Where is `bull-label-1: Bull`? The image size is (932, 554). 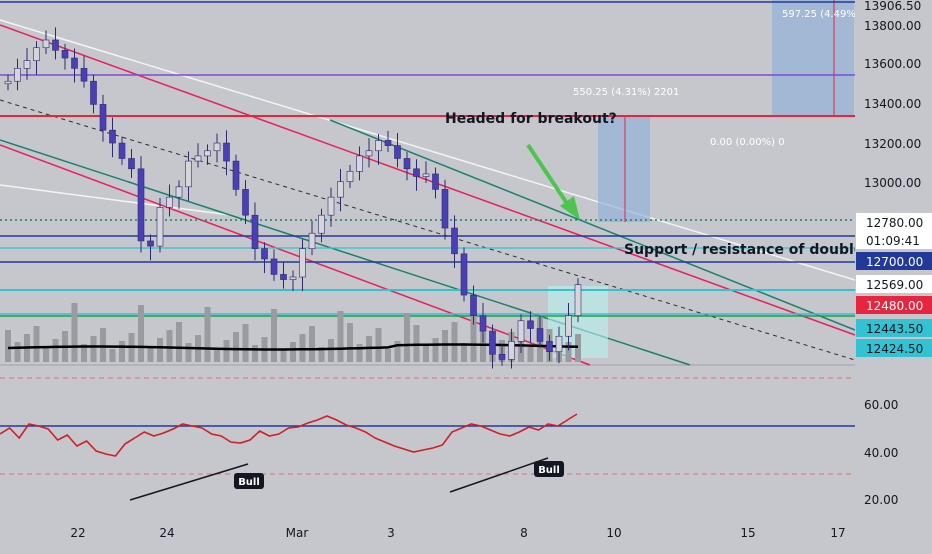 bull-label-1: Bull is located at coordinates (249, 482).